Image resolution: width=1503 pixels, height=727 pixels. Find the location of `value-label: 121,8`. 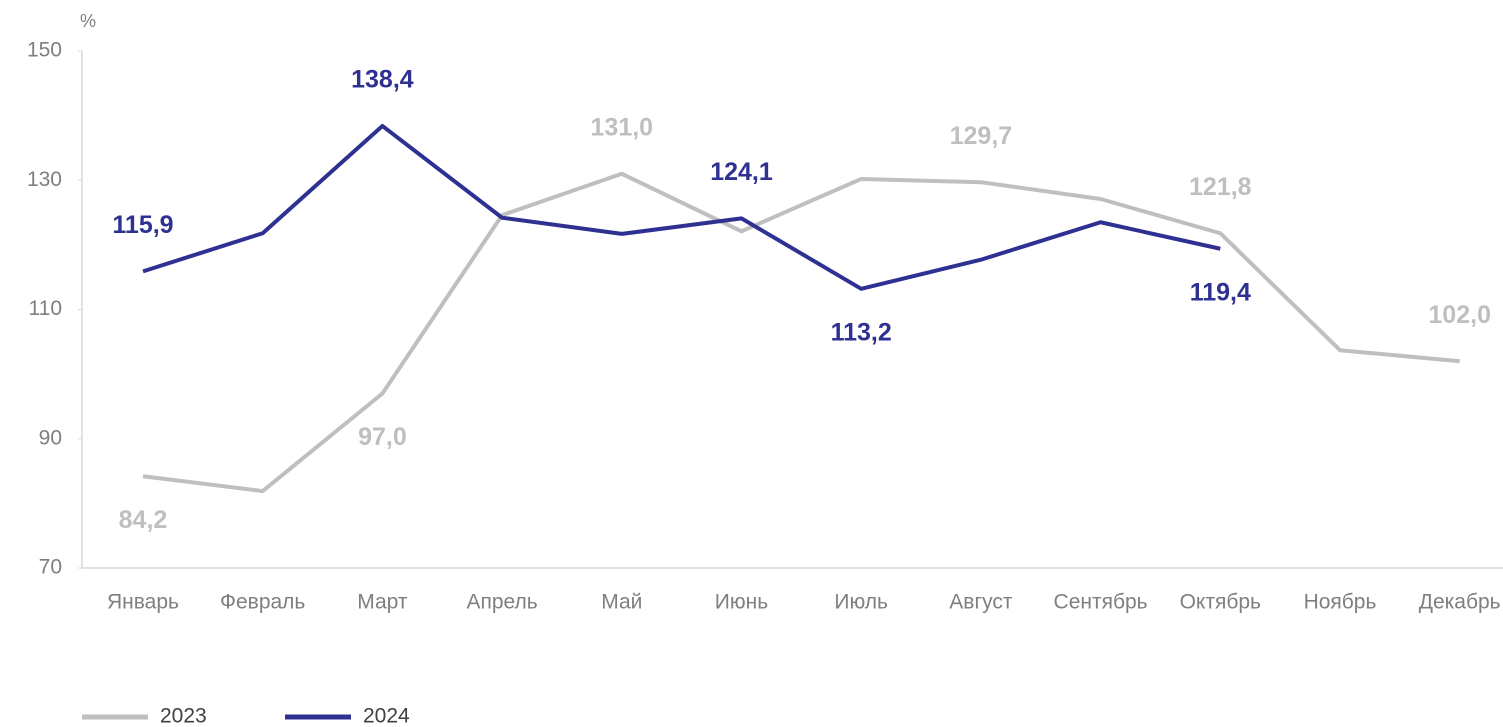

value-label: 121,8 is located at coordinates (1220, 187).